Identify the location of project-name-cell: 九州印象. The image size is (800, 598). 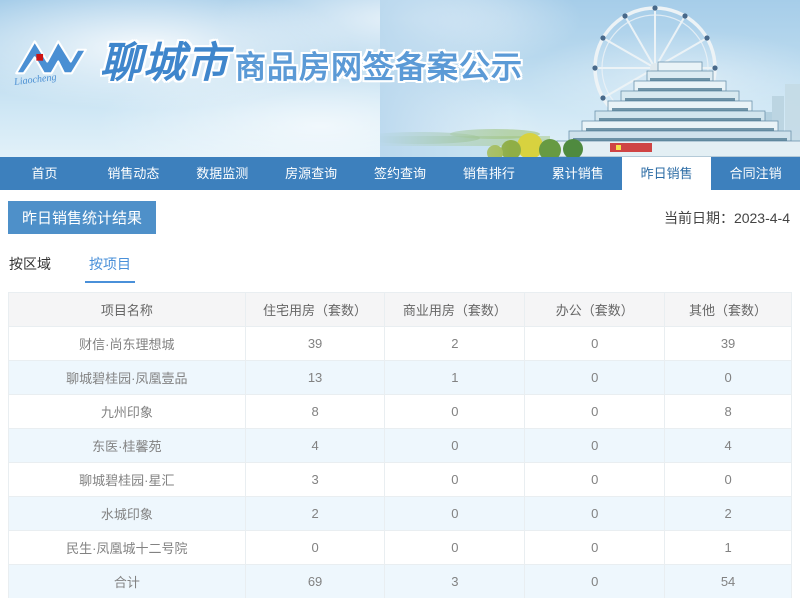
(127, 411).